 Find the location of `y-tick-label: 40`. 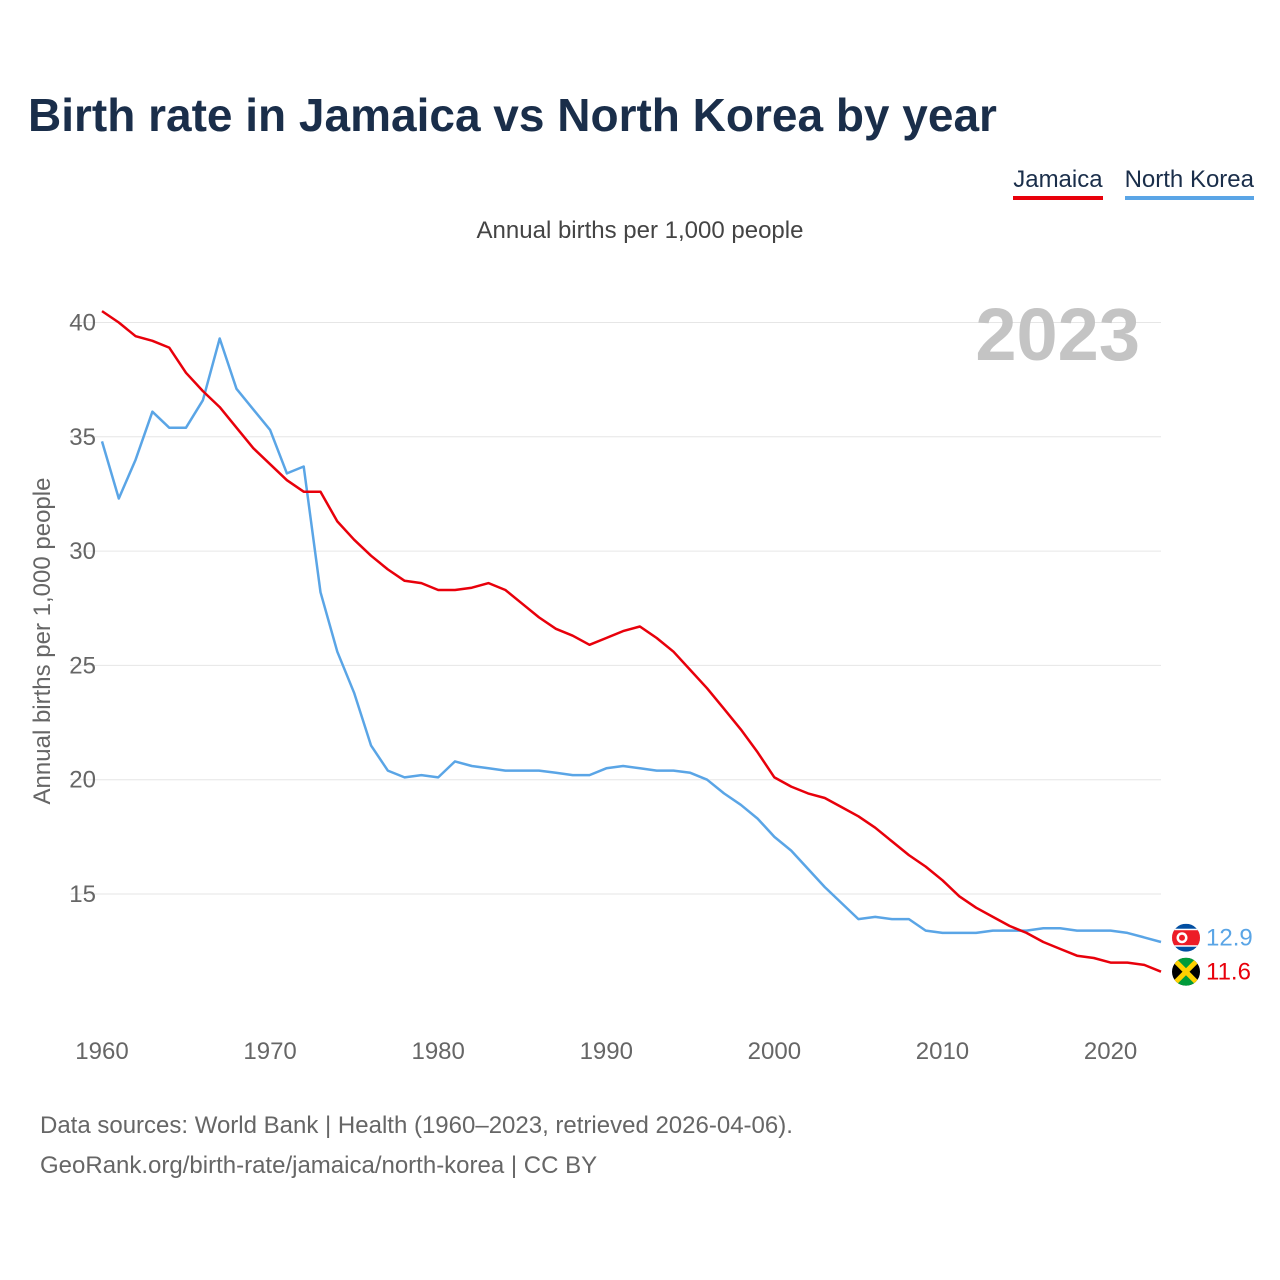

y-tick-label: 40 is located at coordinates (82, 323).